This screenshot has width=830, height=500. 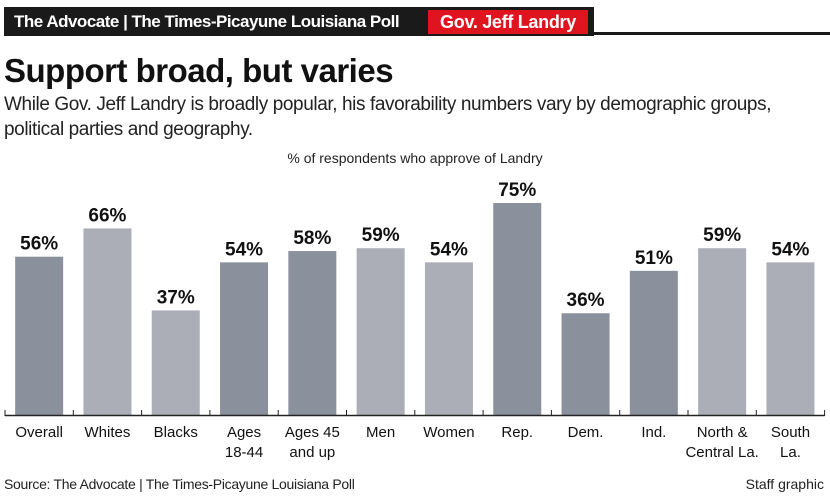 What do you see at coordinates (199, 70) in the screenshot?
I see `chart-headline: Support broad, but varies` at bounding box center [199, 70].